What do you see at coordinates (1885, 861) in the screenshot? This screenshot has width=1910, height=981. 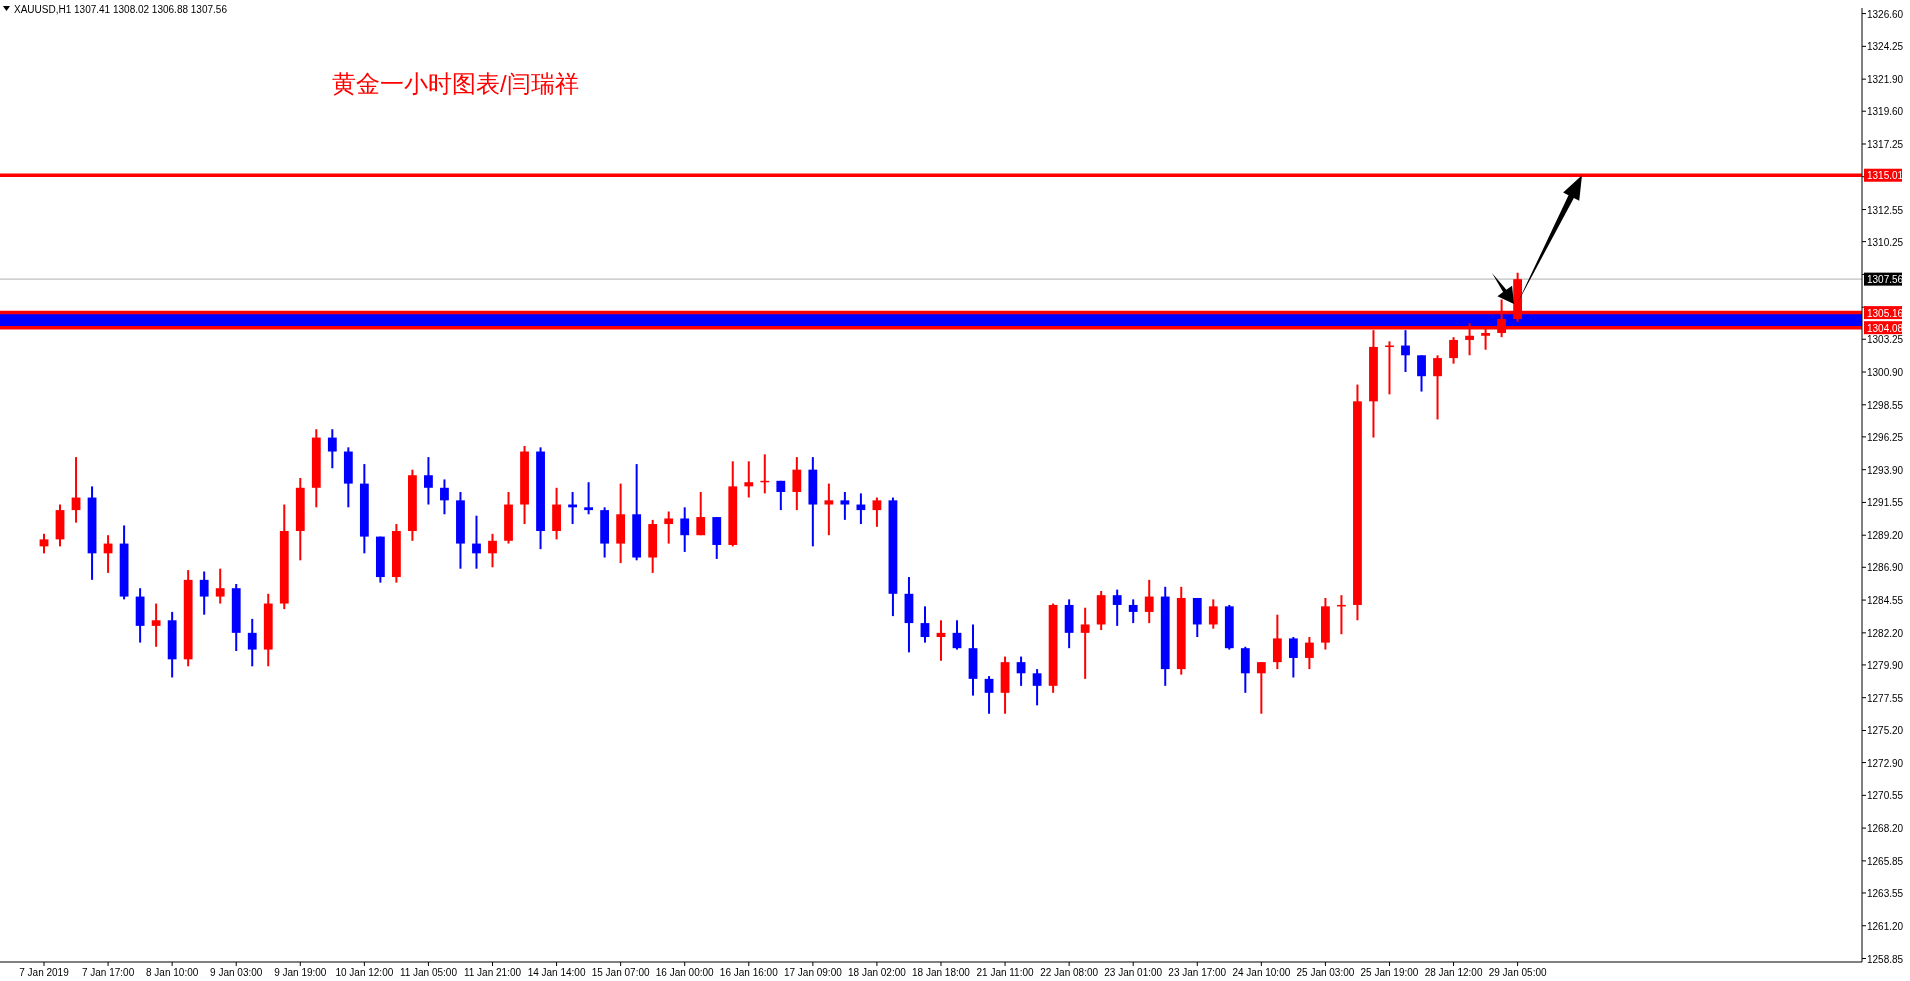 I see `ytick: 1265.85` at bounding box center [1885, 861].